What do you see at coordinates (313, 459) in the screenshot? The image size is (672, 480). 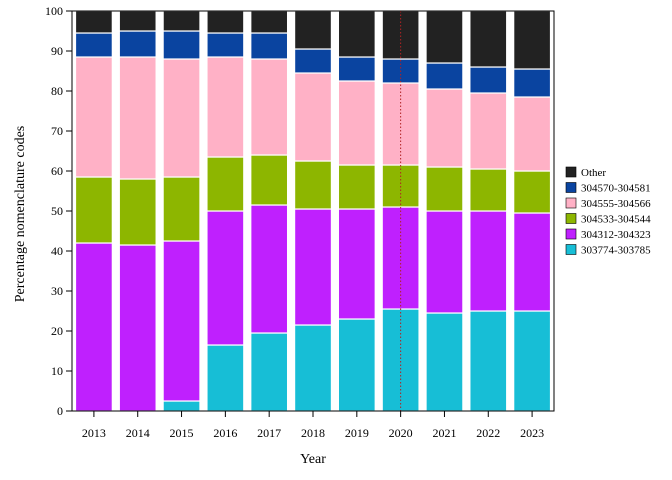 I see `x-axis-label: Year` at bounding box center [313, 459].